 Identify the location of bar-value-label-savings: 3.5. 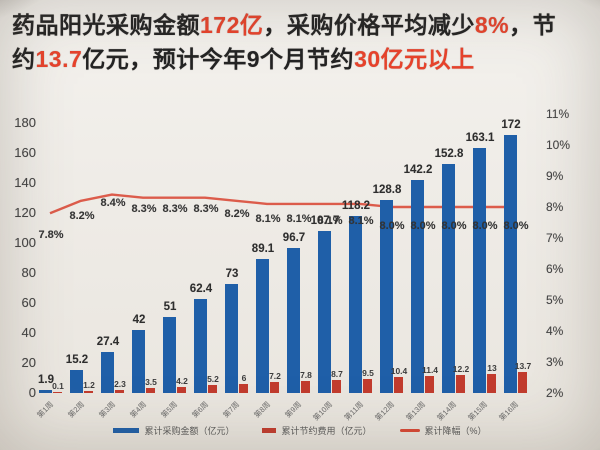
(151, 381).